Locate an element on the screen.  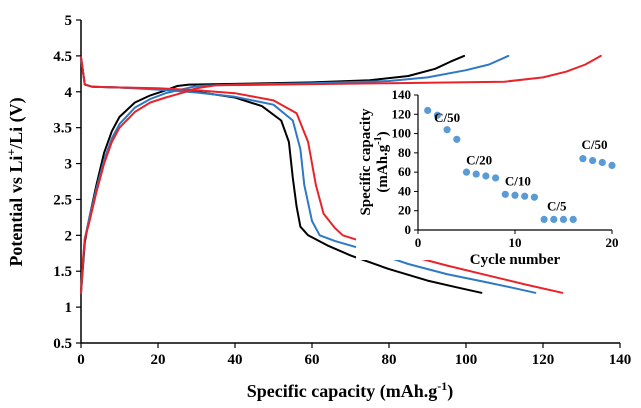
rate-label: C/5 is located at coordinates (557, 206).